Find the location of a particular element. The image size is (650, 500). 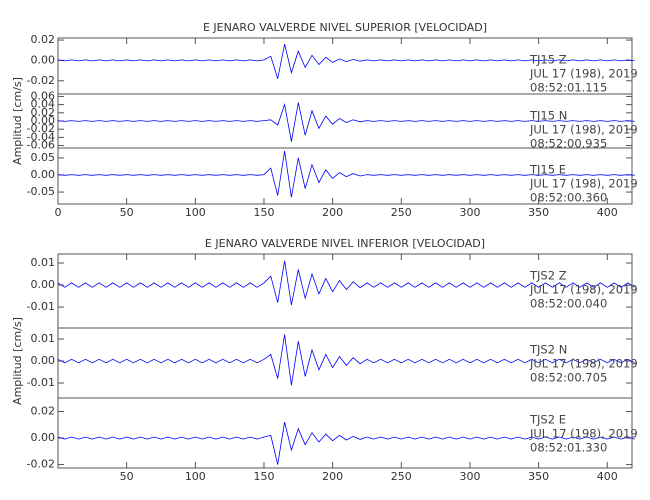

y-tick-label: -0.06 is located at coordinates (41, 145).